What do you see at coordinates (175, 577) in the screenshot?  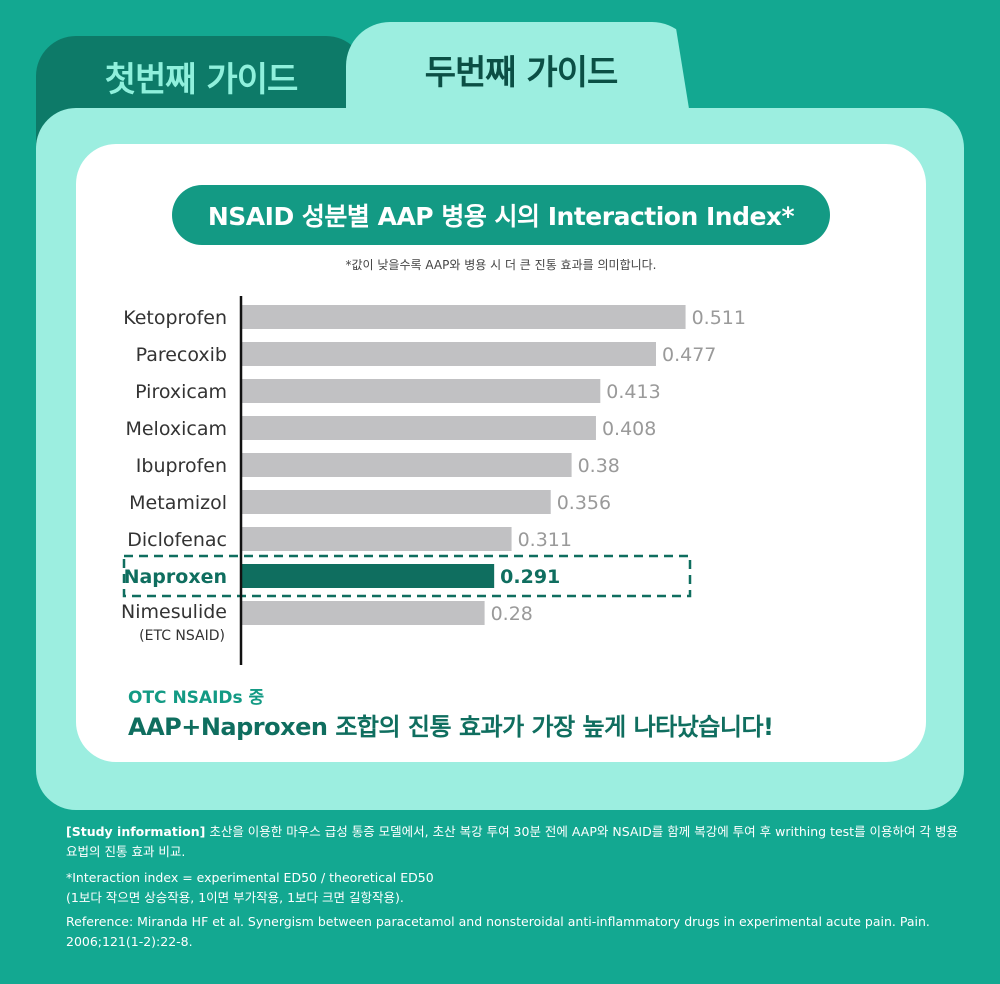 I see `category-label-naproxen: Naproxen` at bounding box center [175, 577].